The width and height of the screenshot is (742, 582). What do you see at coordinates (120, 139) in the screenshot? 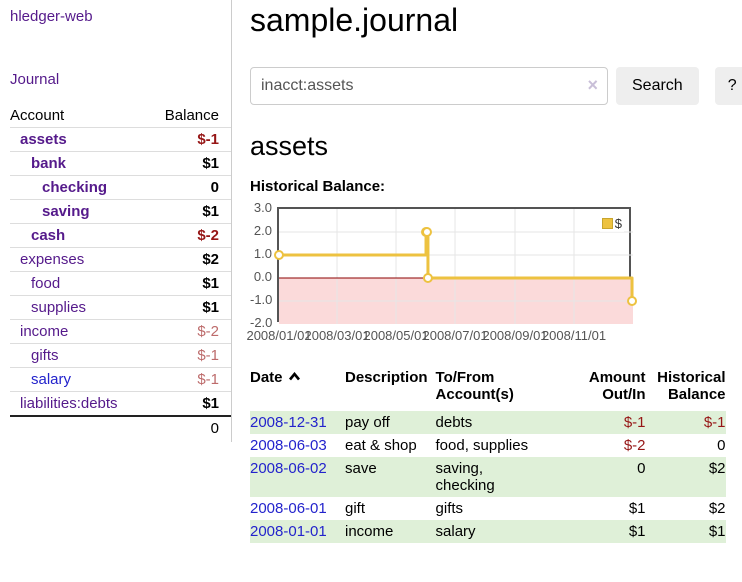
I see `account-row: assets $-1` at bounding box center [120, 139].